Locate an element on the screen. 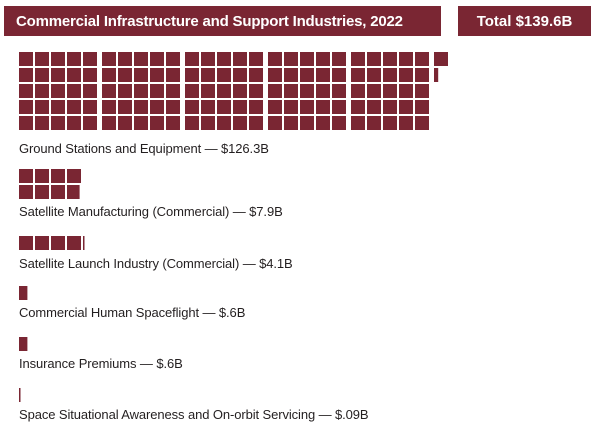  total-badge: Total $139.6B is located at coordinates (524, 21).